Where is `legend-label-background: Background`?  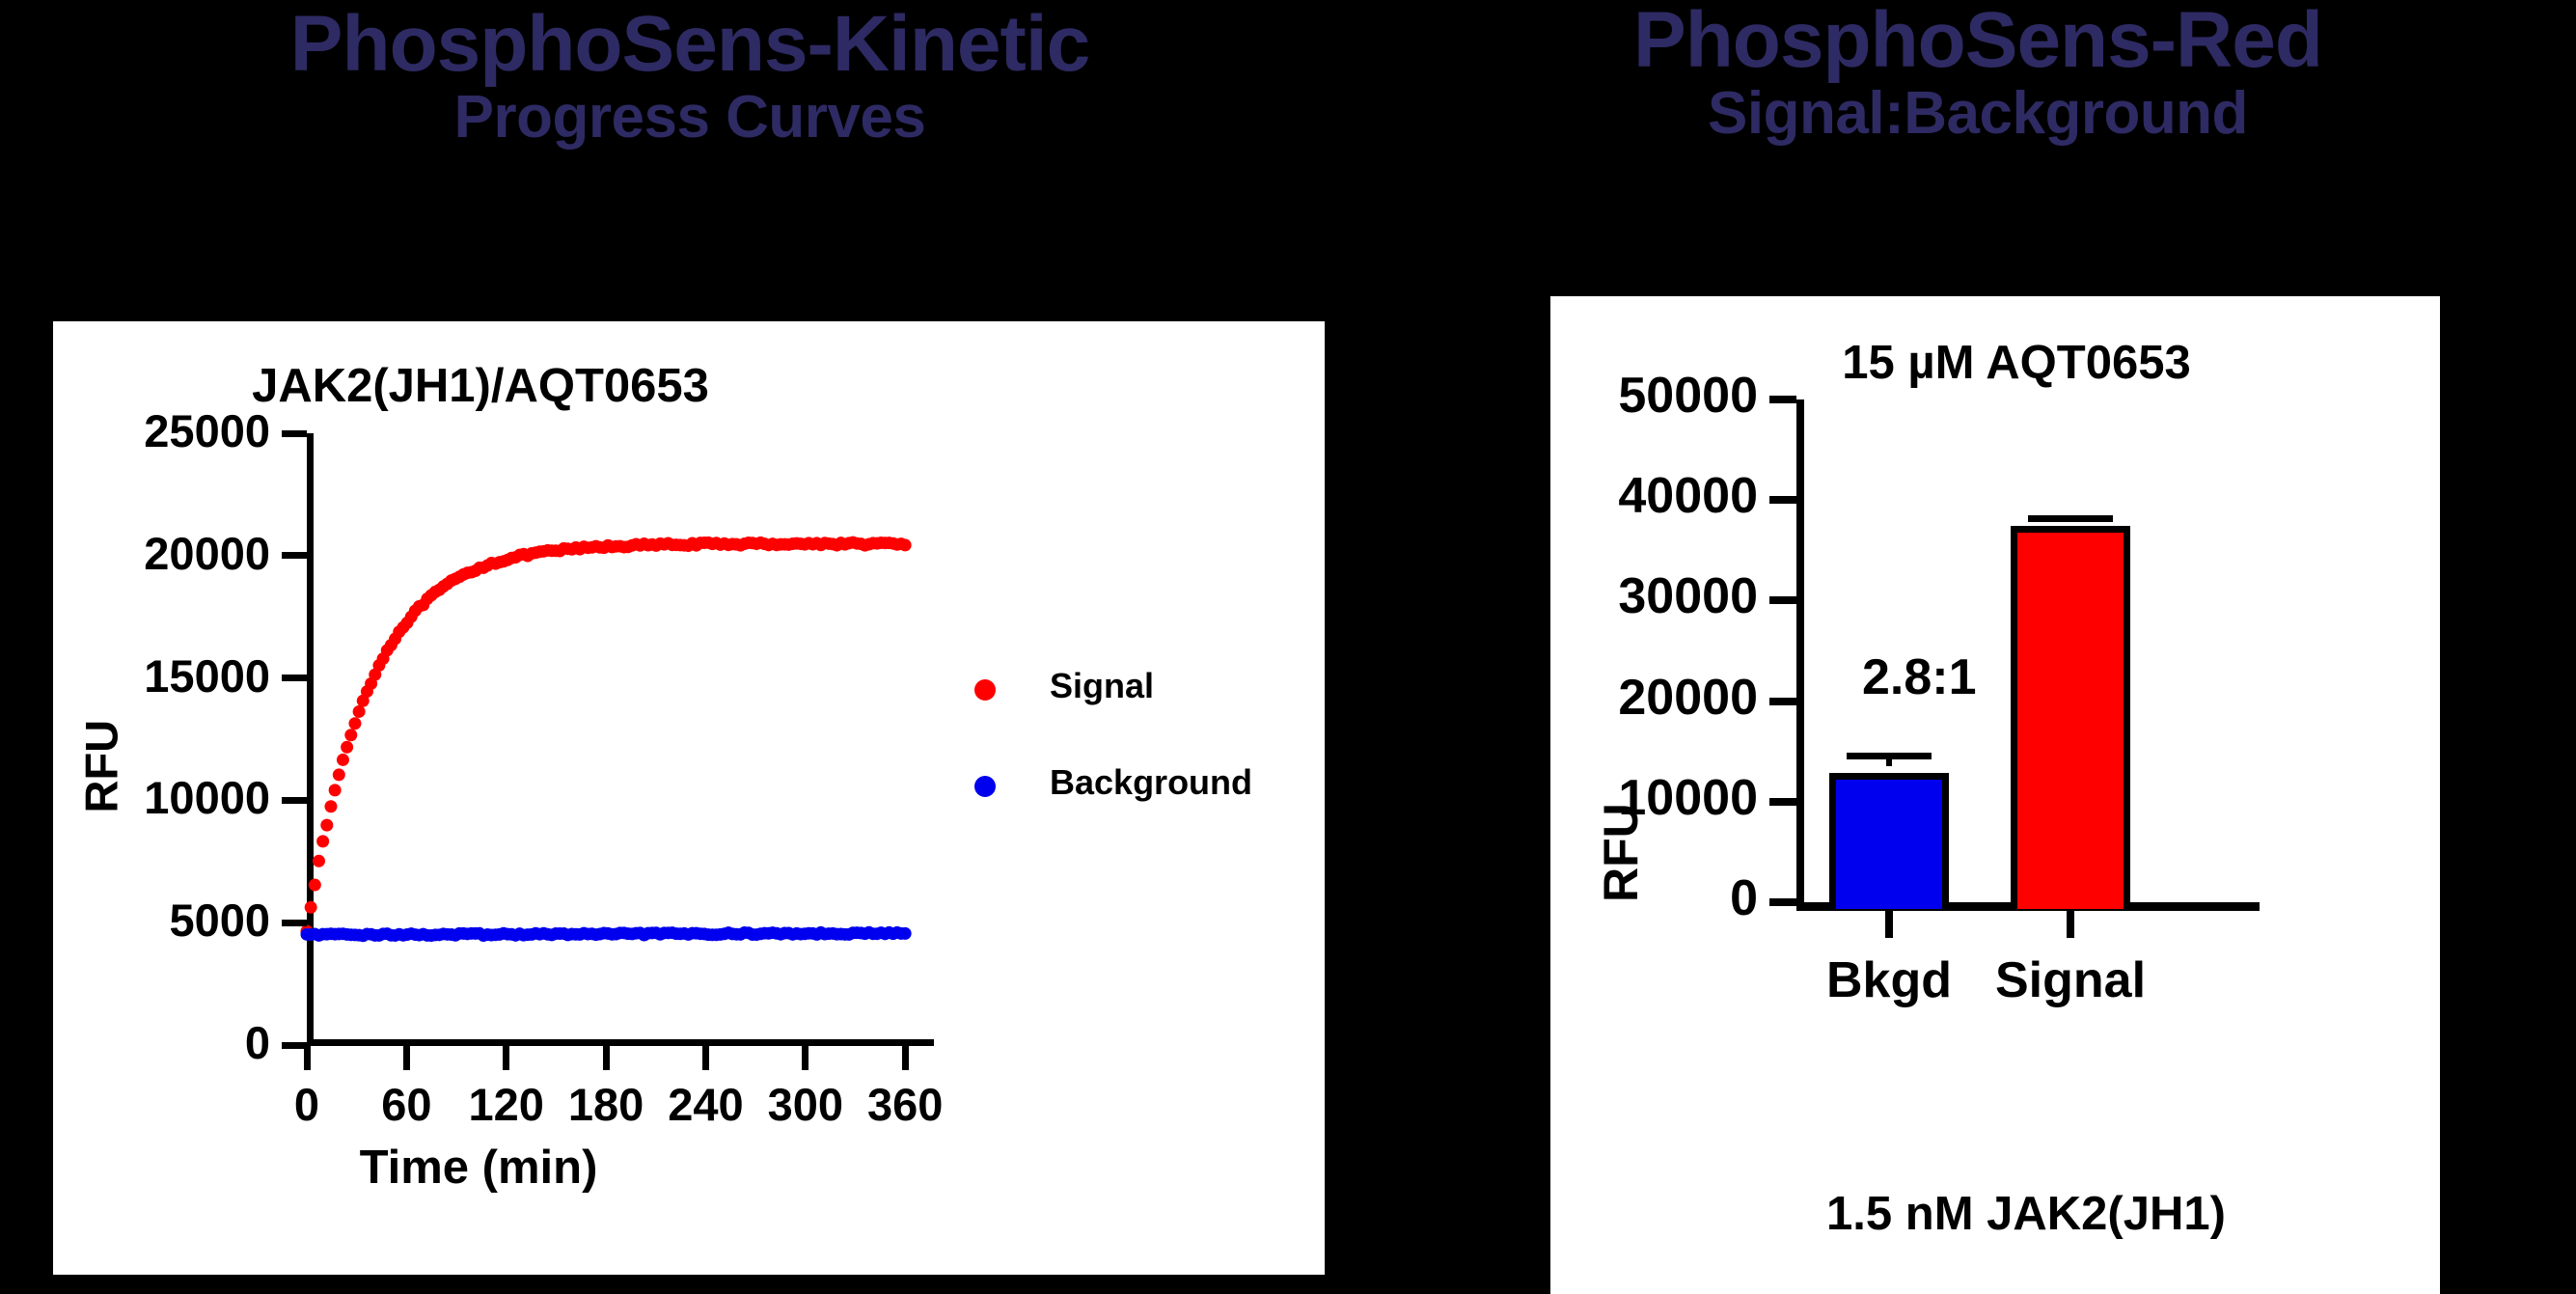
legend-label-background: Background is located at coordinates (1151, 782).